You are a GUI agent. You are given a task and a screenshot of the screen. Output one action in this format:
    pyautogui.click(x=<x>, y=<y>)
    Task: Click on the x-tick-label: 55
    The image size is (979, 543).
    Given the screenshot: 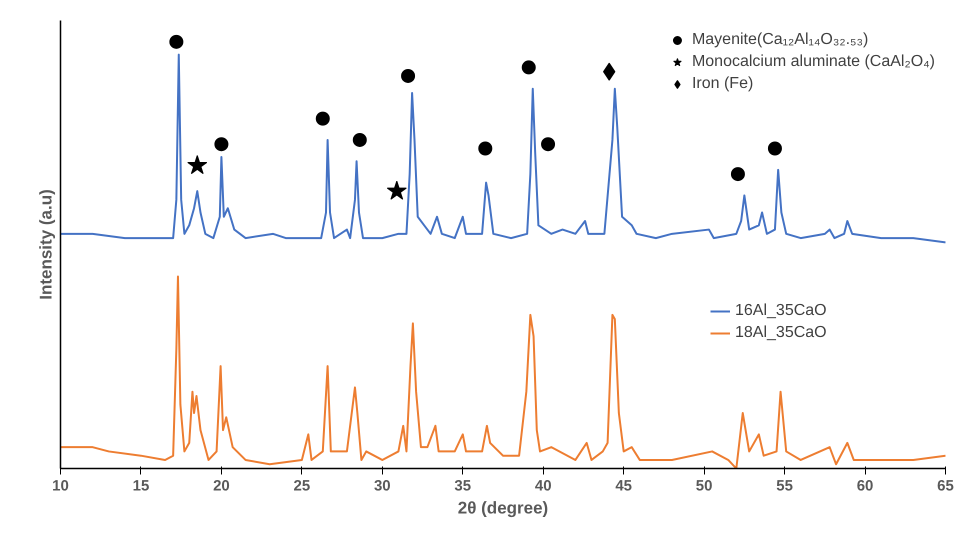 What is the action you would take?
    pyautogui.click(x=784, y=486)
    